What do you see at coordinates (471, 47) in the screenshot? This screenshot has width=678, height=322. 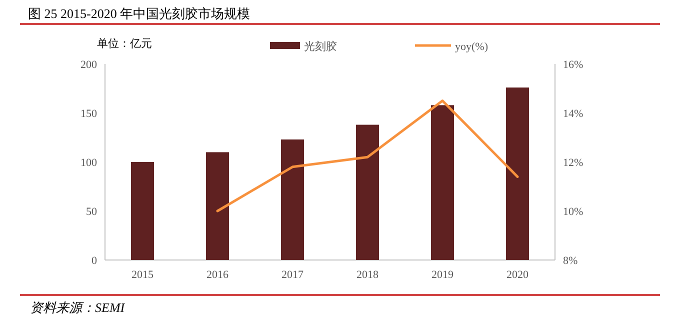 I see `legend-label: yoy(%)` at bounding box center [471, 47].